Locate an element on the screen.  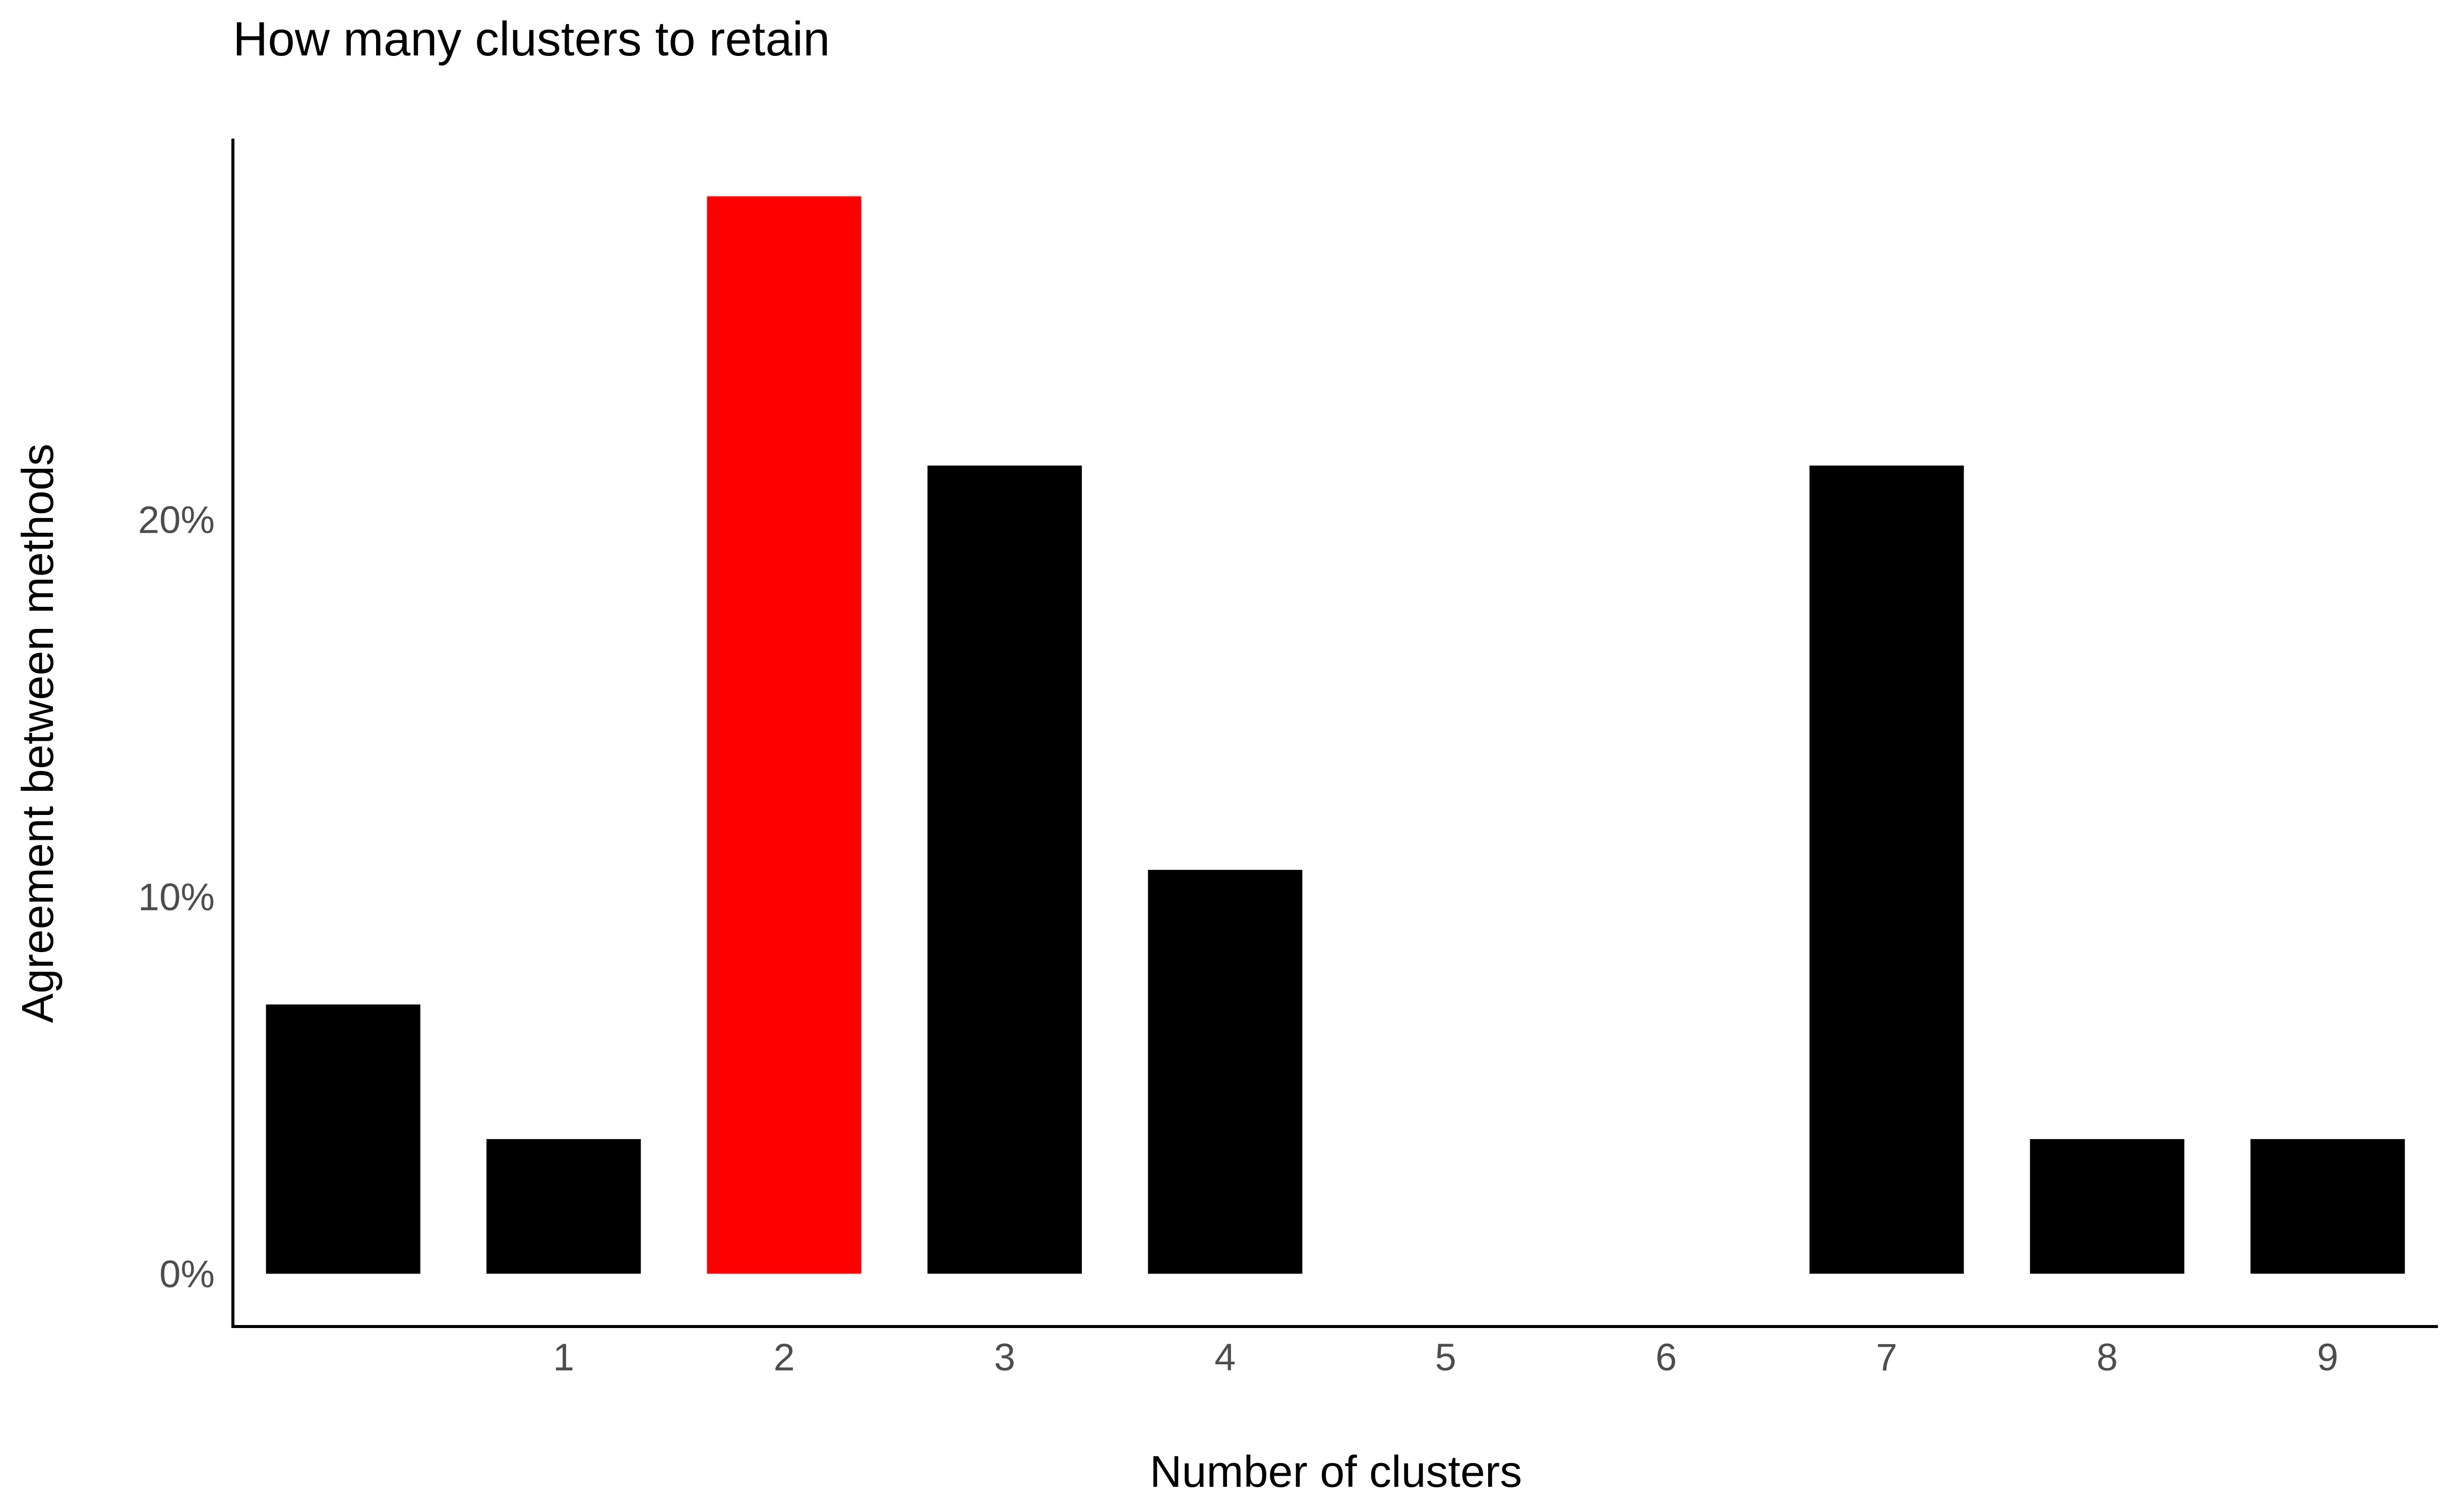
x-tick-label: 2 is located at coordinates (783, 1358).